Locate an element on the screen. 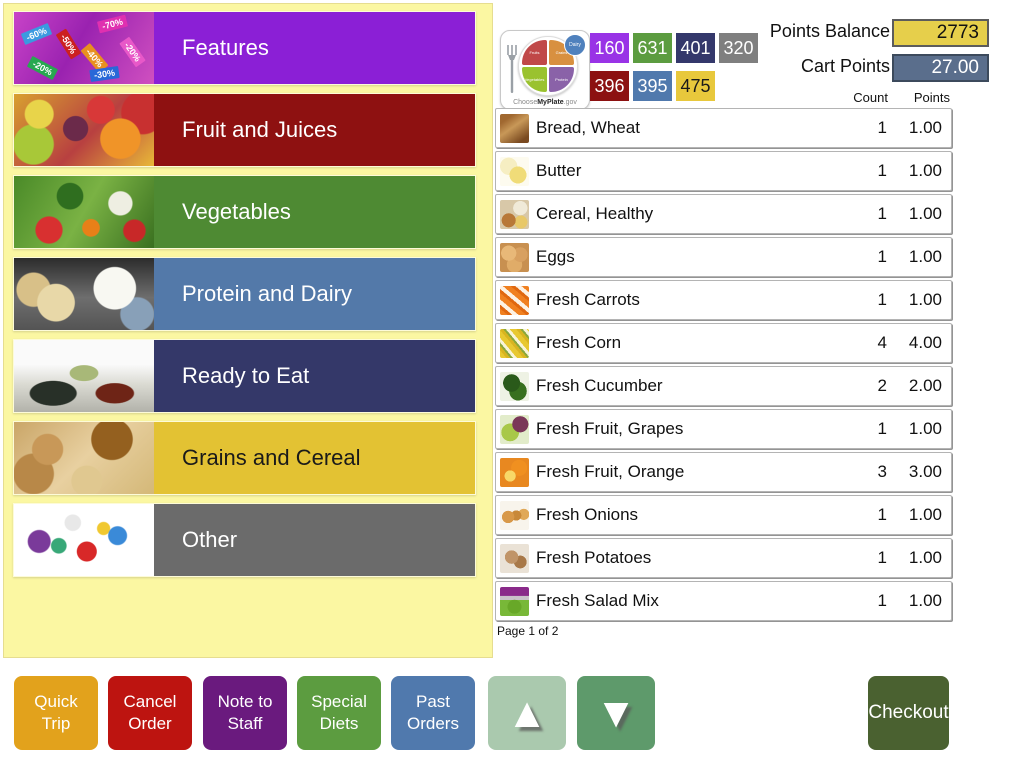 The height and width of the screenshot is (778, 1024). item-count: 4 is located at coordinates (882, 342).